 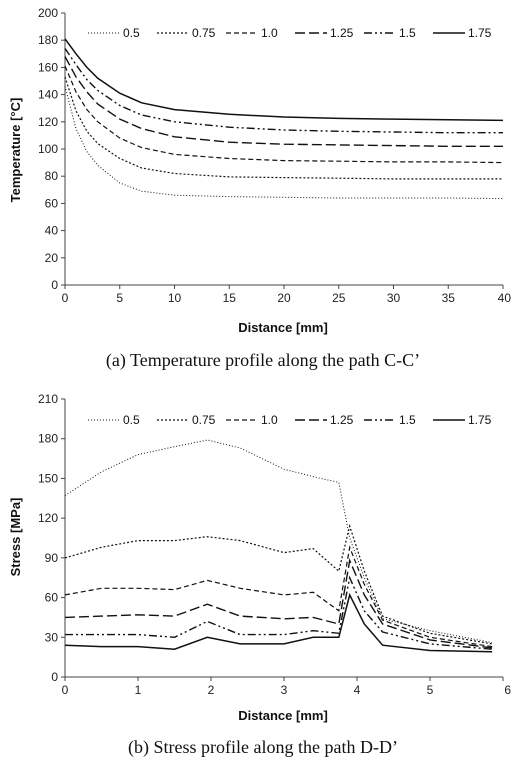 I want to click on y-tick-label: 210, so click(x=48, y=399).